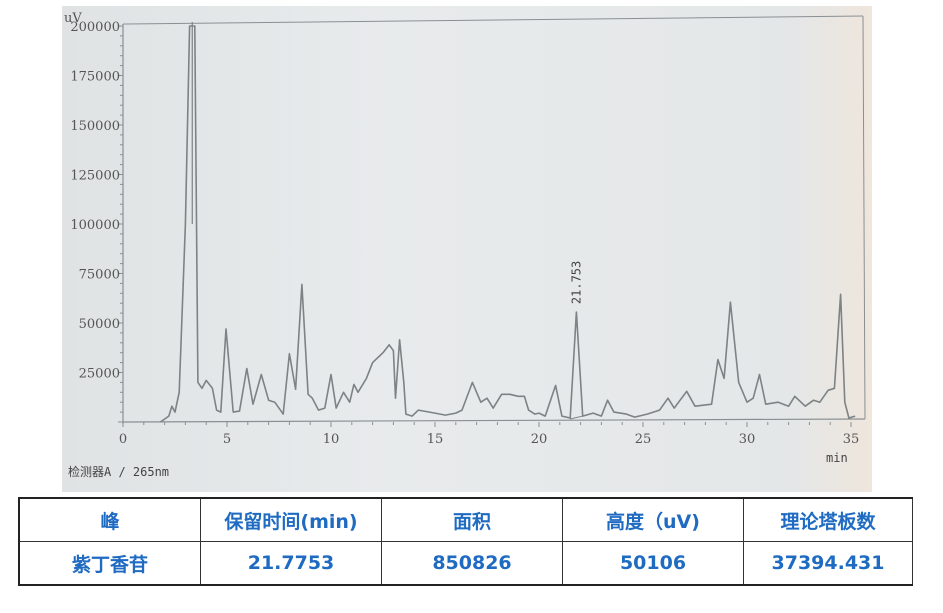  I want to click on header-plates: 理论塔板数, so click(828, 519).